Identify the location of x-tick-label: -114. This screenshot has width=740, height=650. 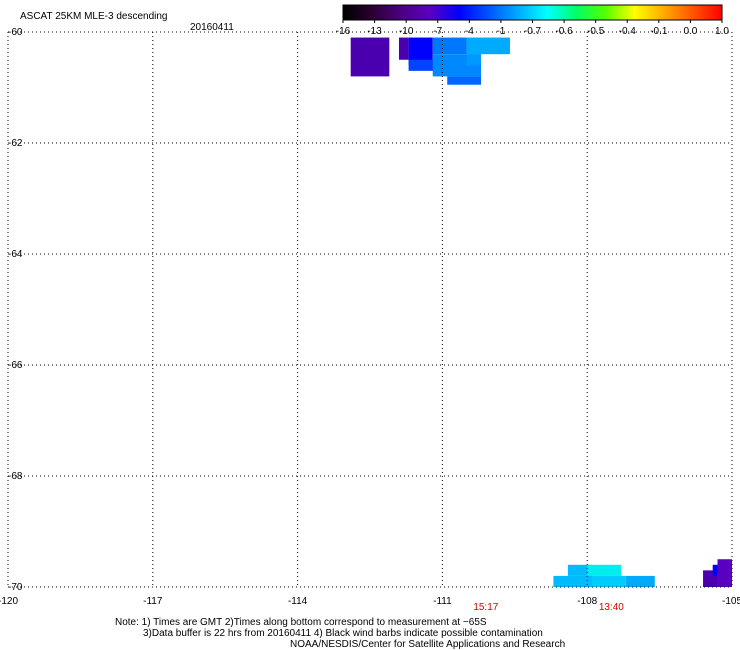
(298, 601).